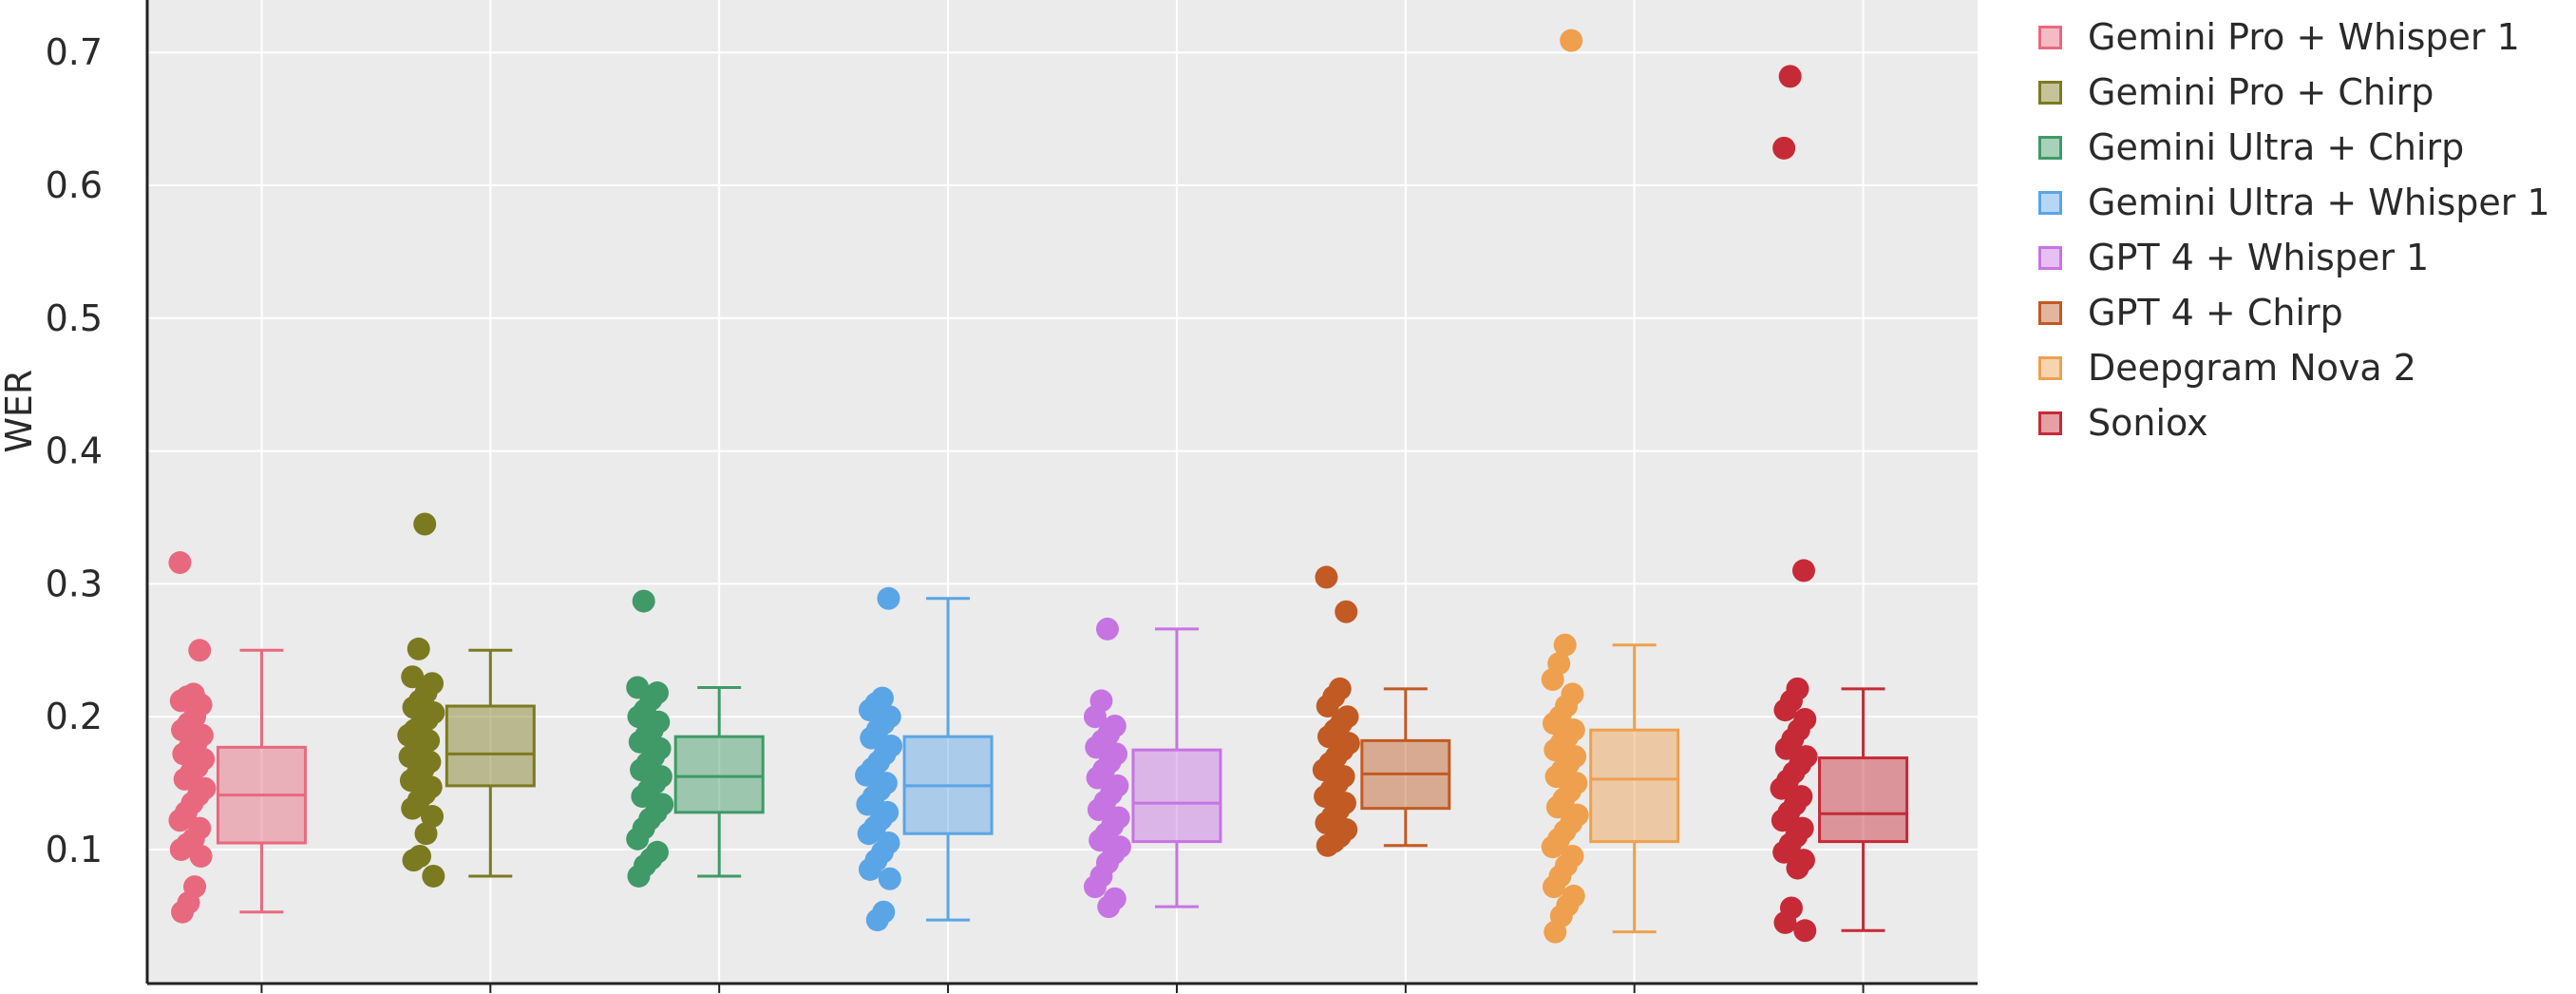 The height and width of the screenshot is (994, 2576). What do you see at coordinates (2252, 368) in the screenshot?
I see `legend-label: Deepgram Nova 2` at bounding box center [2252, 368].